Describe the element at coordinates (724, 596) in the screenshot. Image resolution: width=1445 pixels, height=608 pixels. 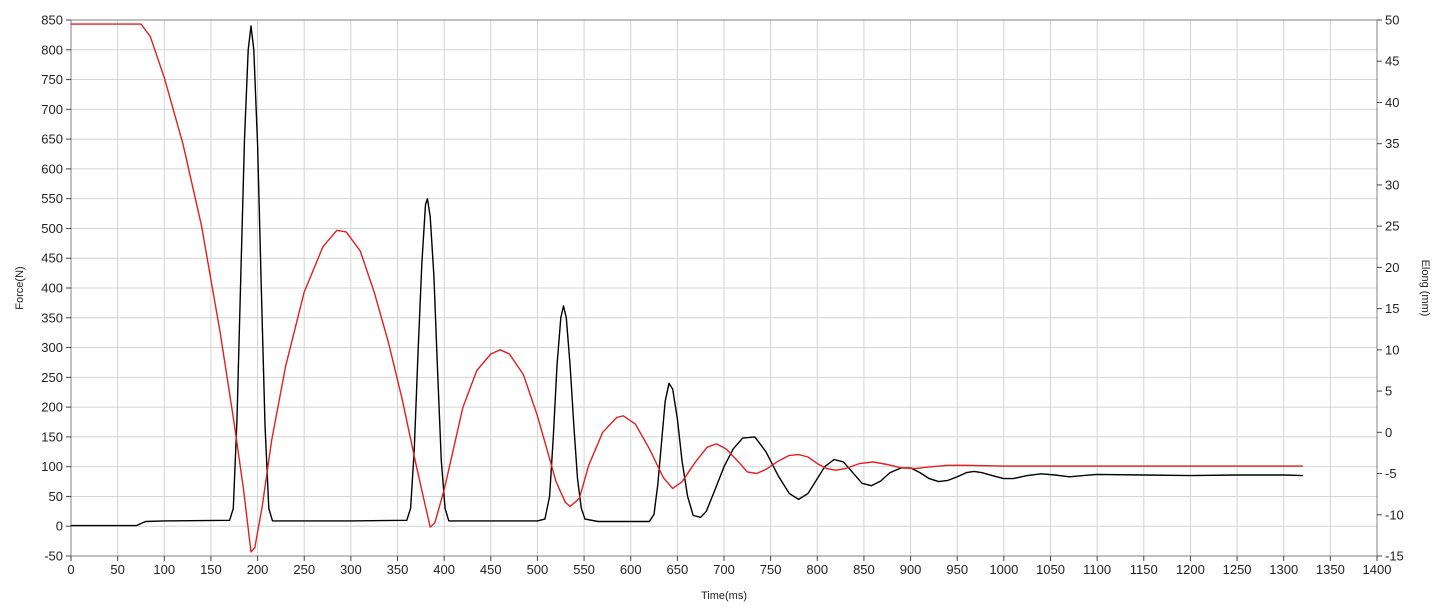
I see `x-axis-label: Time(ms)` at that location.